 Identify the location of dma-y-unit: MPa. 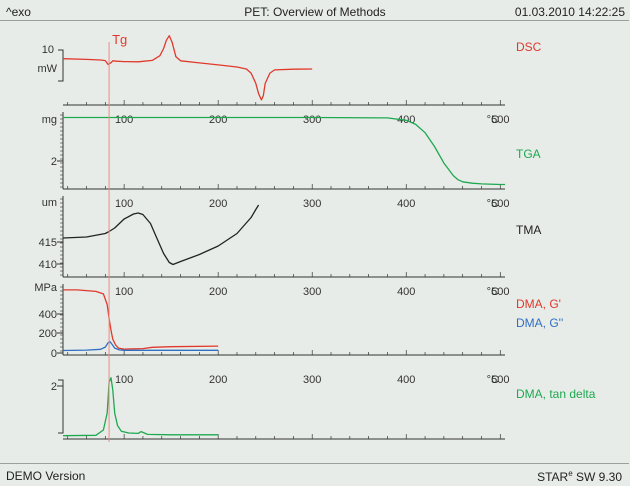
(46, 288).